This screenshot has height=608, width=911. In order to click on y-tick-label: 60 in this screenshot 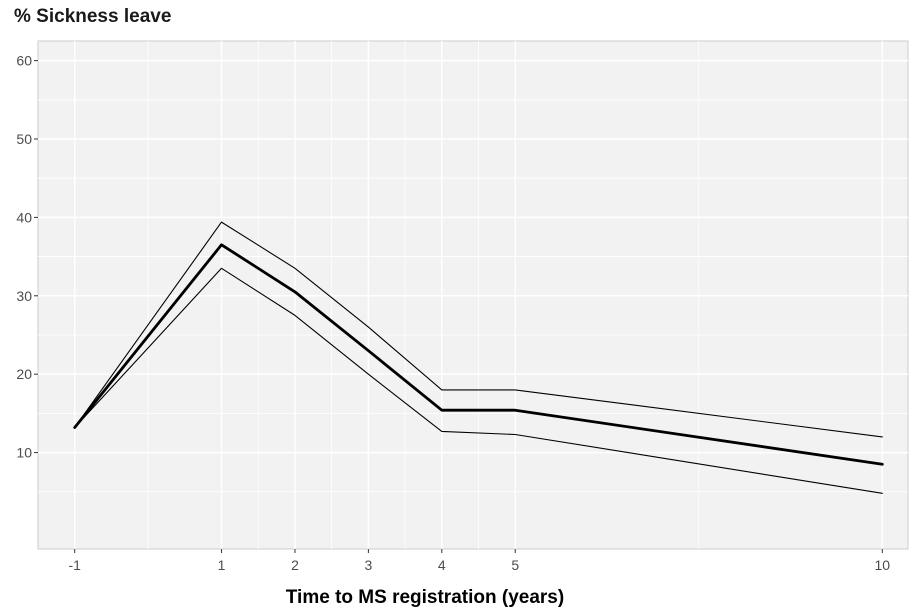, I will do `click(24, 61)`.